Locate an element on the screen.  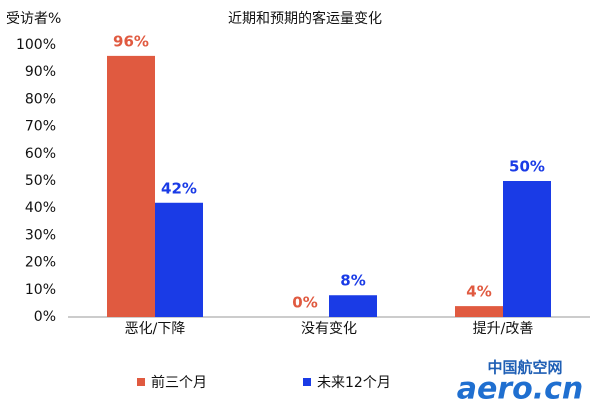
y-tick-label: 40% is located at coordinates (40, 208).